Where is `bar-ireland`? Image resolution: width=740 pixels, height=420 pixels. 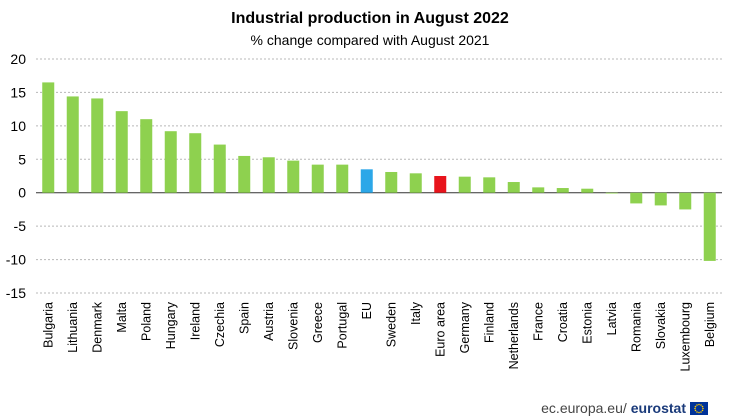
bar-ireland is located at coordinates (195, 163).